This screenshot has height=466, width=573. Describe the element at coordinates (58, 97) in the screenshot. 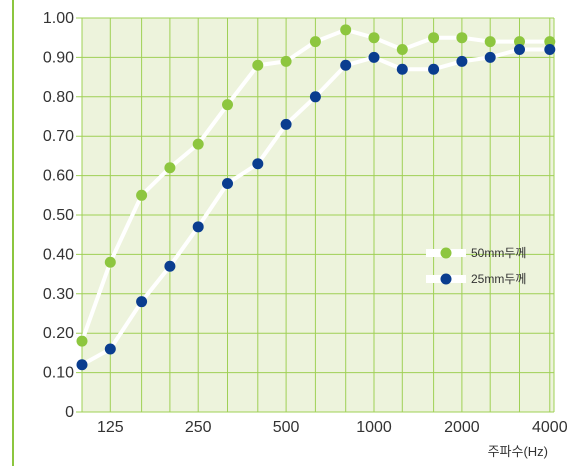

I see `y-tick-label: 0.80` at that location.